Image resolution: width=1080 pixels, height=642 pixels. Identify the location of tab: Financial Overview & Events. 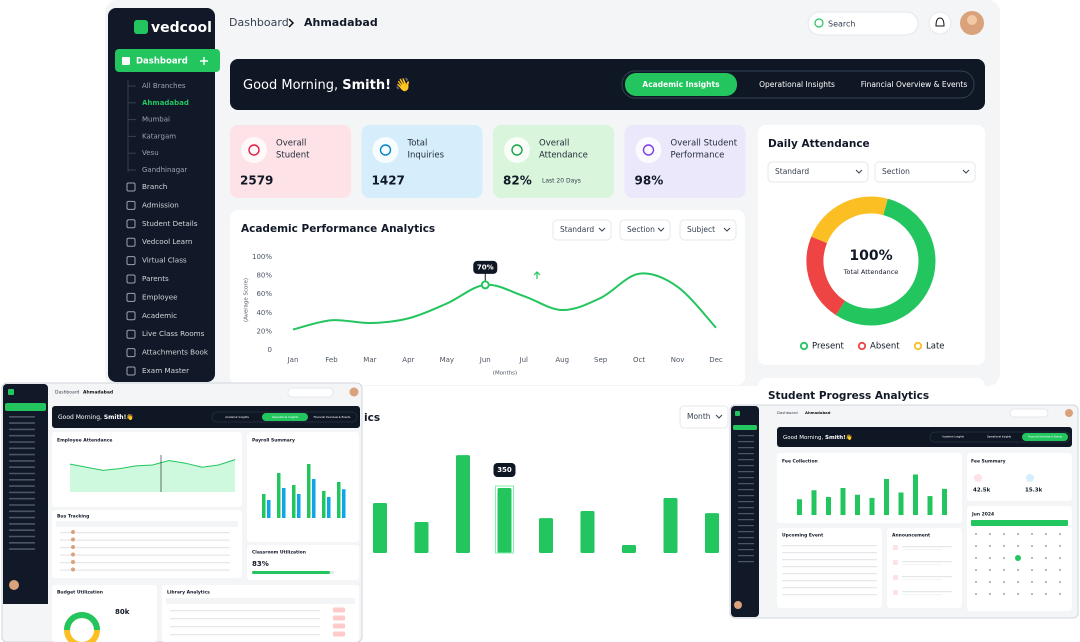
(914, 84).